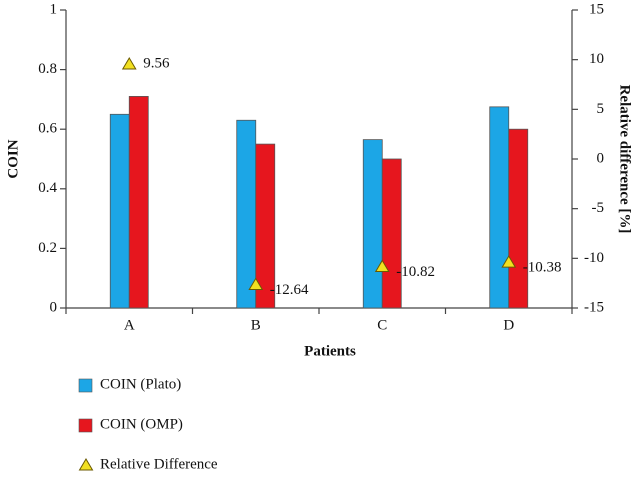 The height and width of the screenshot is (479, 636). I want to click on y2-axis-label: Relative difference [%], so click(625, 159).